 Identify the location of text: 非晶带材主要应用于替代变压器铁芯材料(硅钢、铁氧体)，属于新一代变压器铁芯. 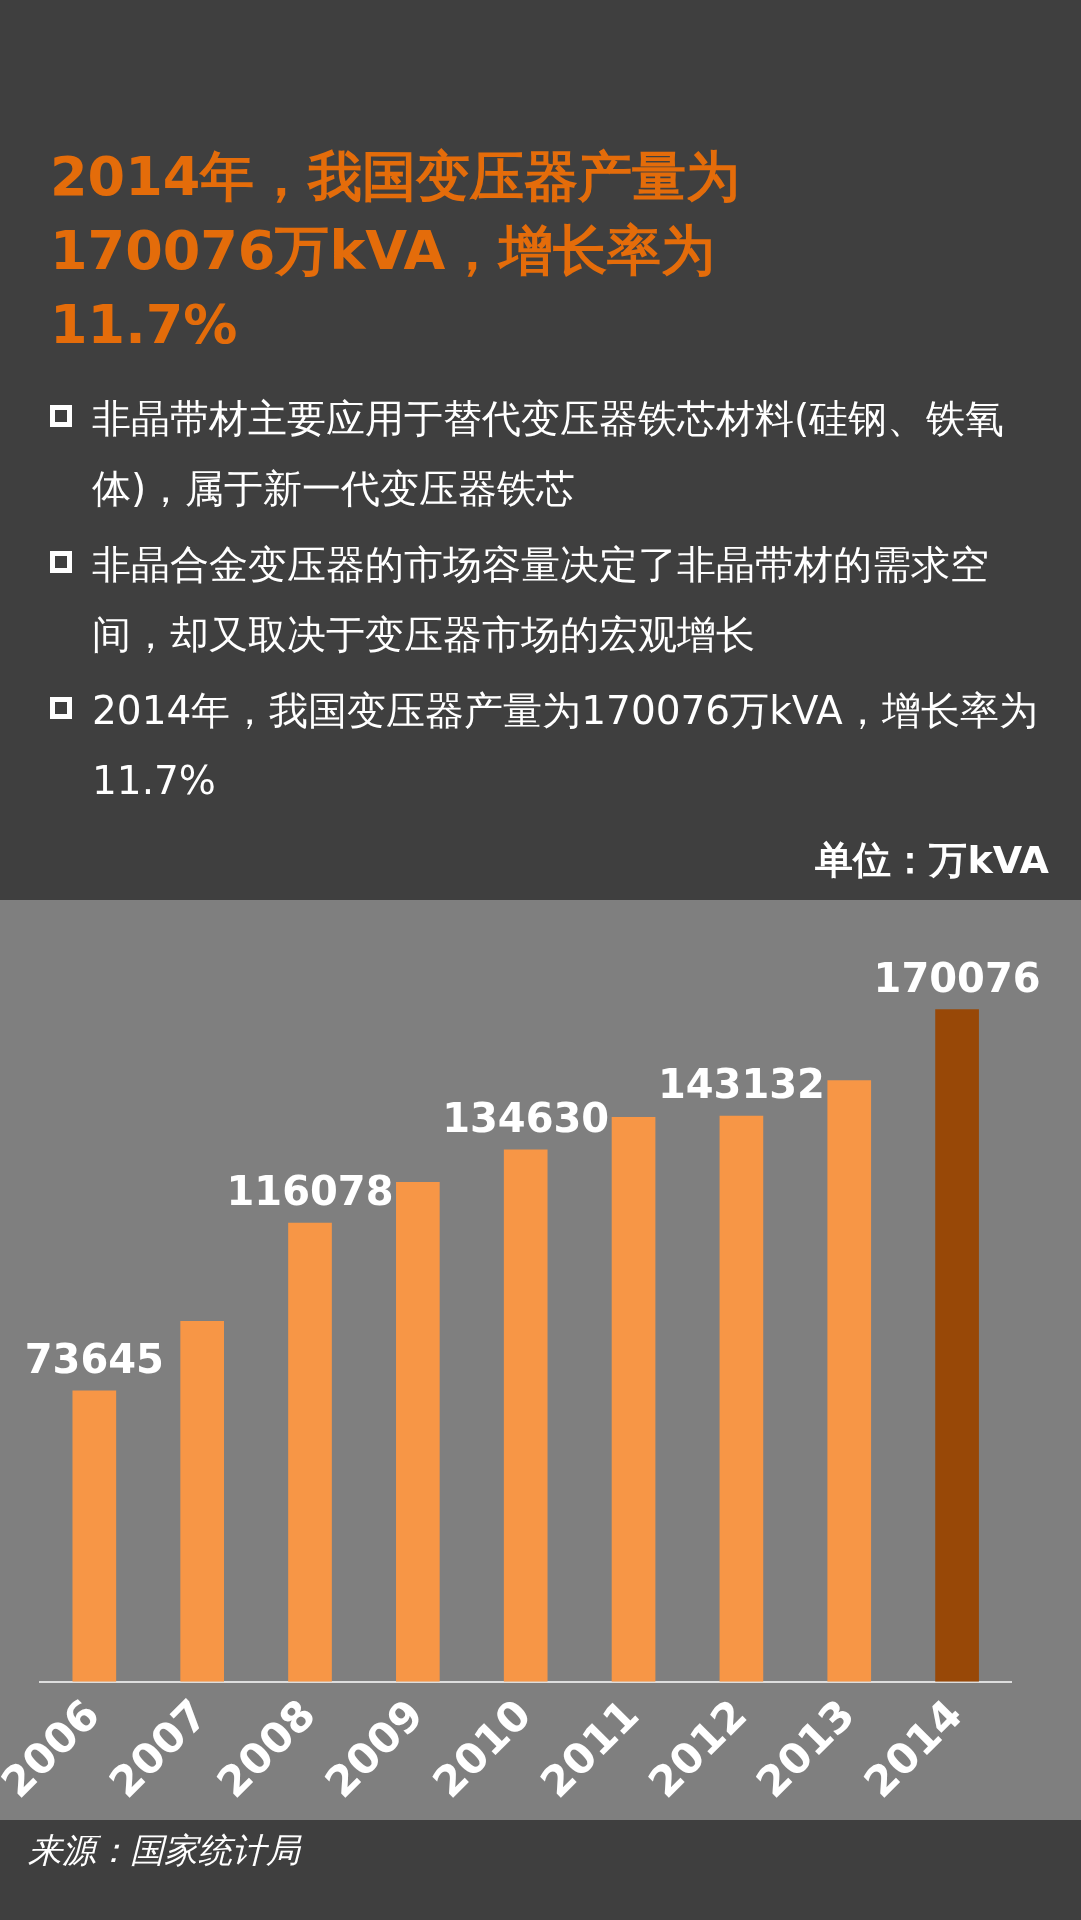
(548, 454).